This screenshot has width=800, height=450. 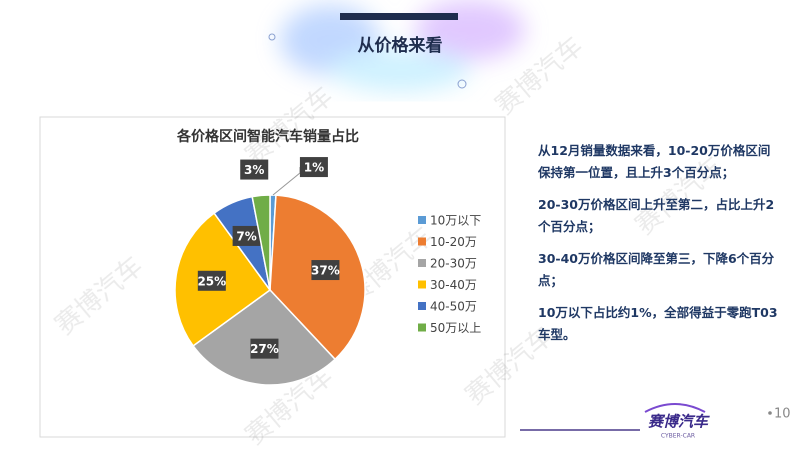 I want to click on data-label: 27%, so click(x=264, y=349).